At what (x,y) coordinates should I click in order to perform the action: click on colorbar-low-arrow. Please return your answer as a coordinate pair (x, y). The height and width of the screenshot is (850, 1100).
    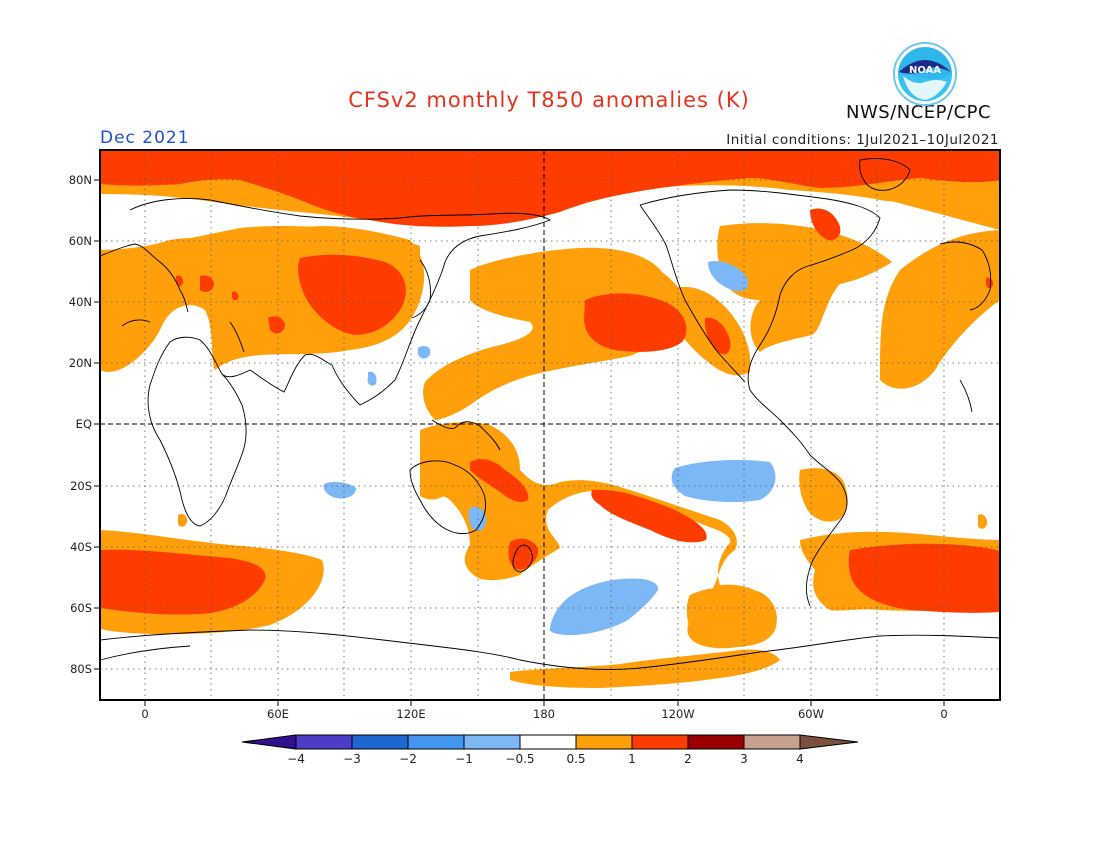
    Looking at the image, I should click on (269, 742).